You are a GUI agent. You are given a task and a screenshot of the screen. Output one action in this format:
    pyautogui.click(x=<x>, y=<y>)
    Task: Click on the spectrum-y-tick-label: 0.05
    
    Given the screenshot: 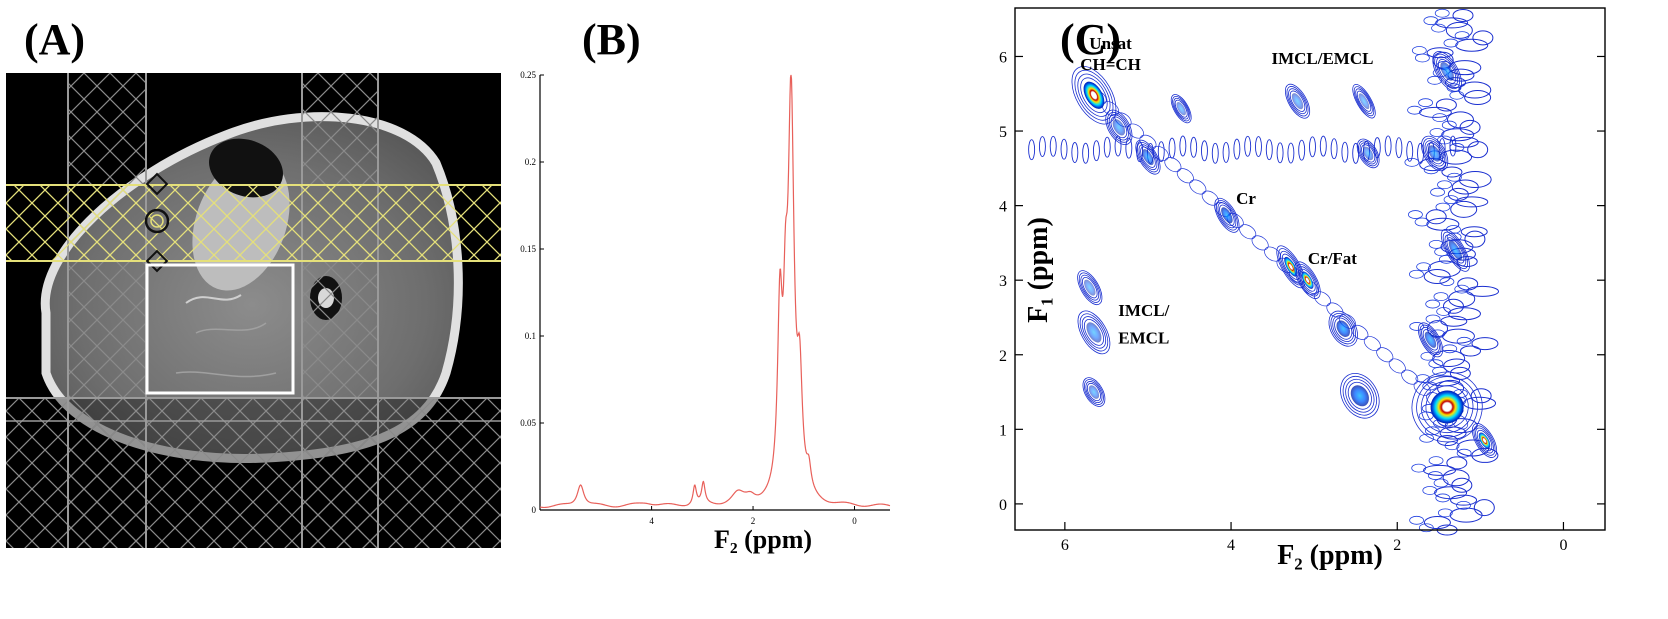 What is the action you would take?
    pyautogui.click(x=528, y=423)
    